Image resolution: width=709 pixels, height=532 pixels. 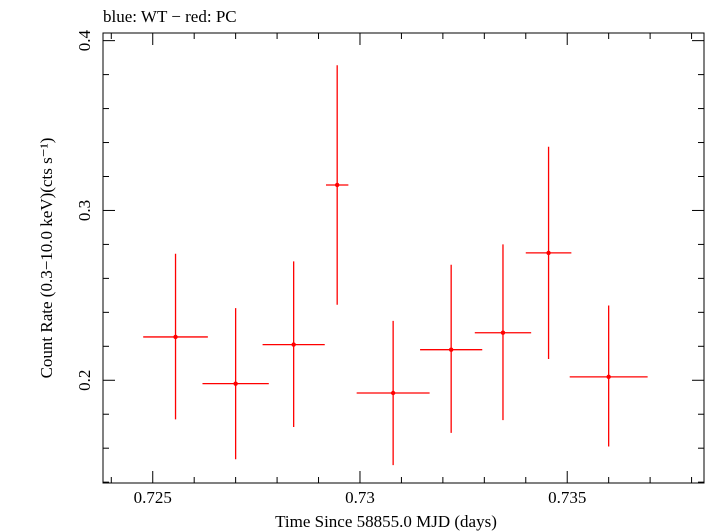 What do you see at coordinates (170, 16) in the screenshot?
I see `chart-title: blue: WT − red: PC` at bounding box center [170, 16].